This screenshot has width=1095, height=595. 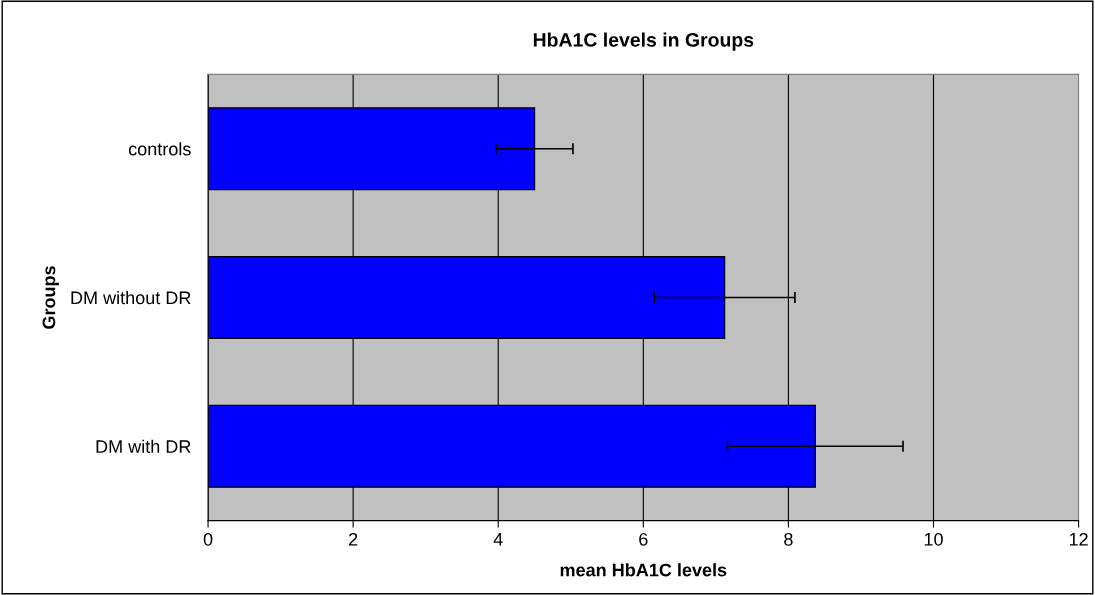 What do you see at coordinates (131, 297) in the screenshot?
I see `y-tick-label: DM without DR` at bounding box center [131, 297].